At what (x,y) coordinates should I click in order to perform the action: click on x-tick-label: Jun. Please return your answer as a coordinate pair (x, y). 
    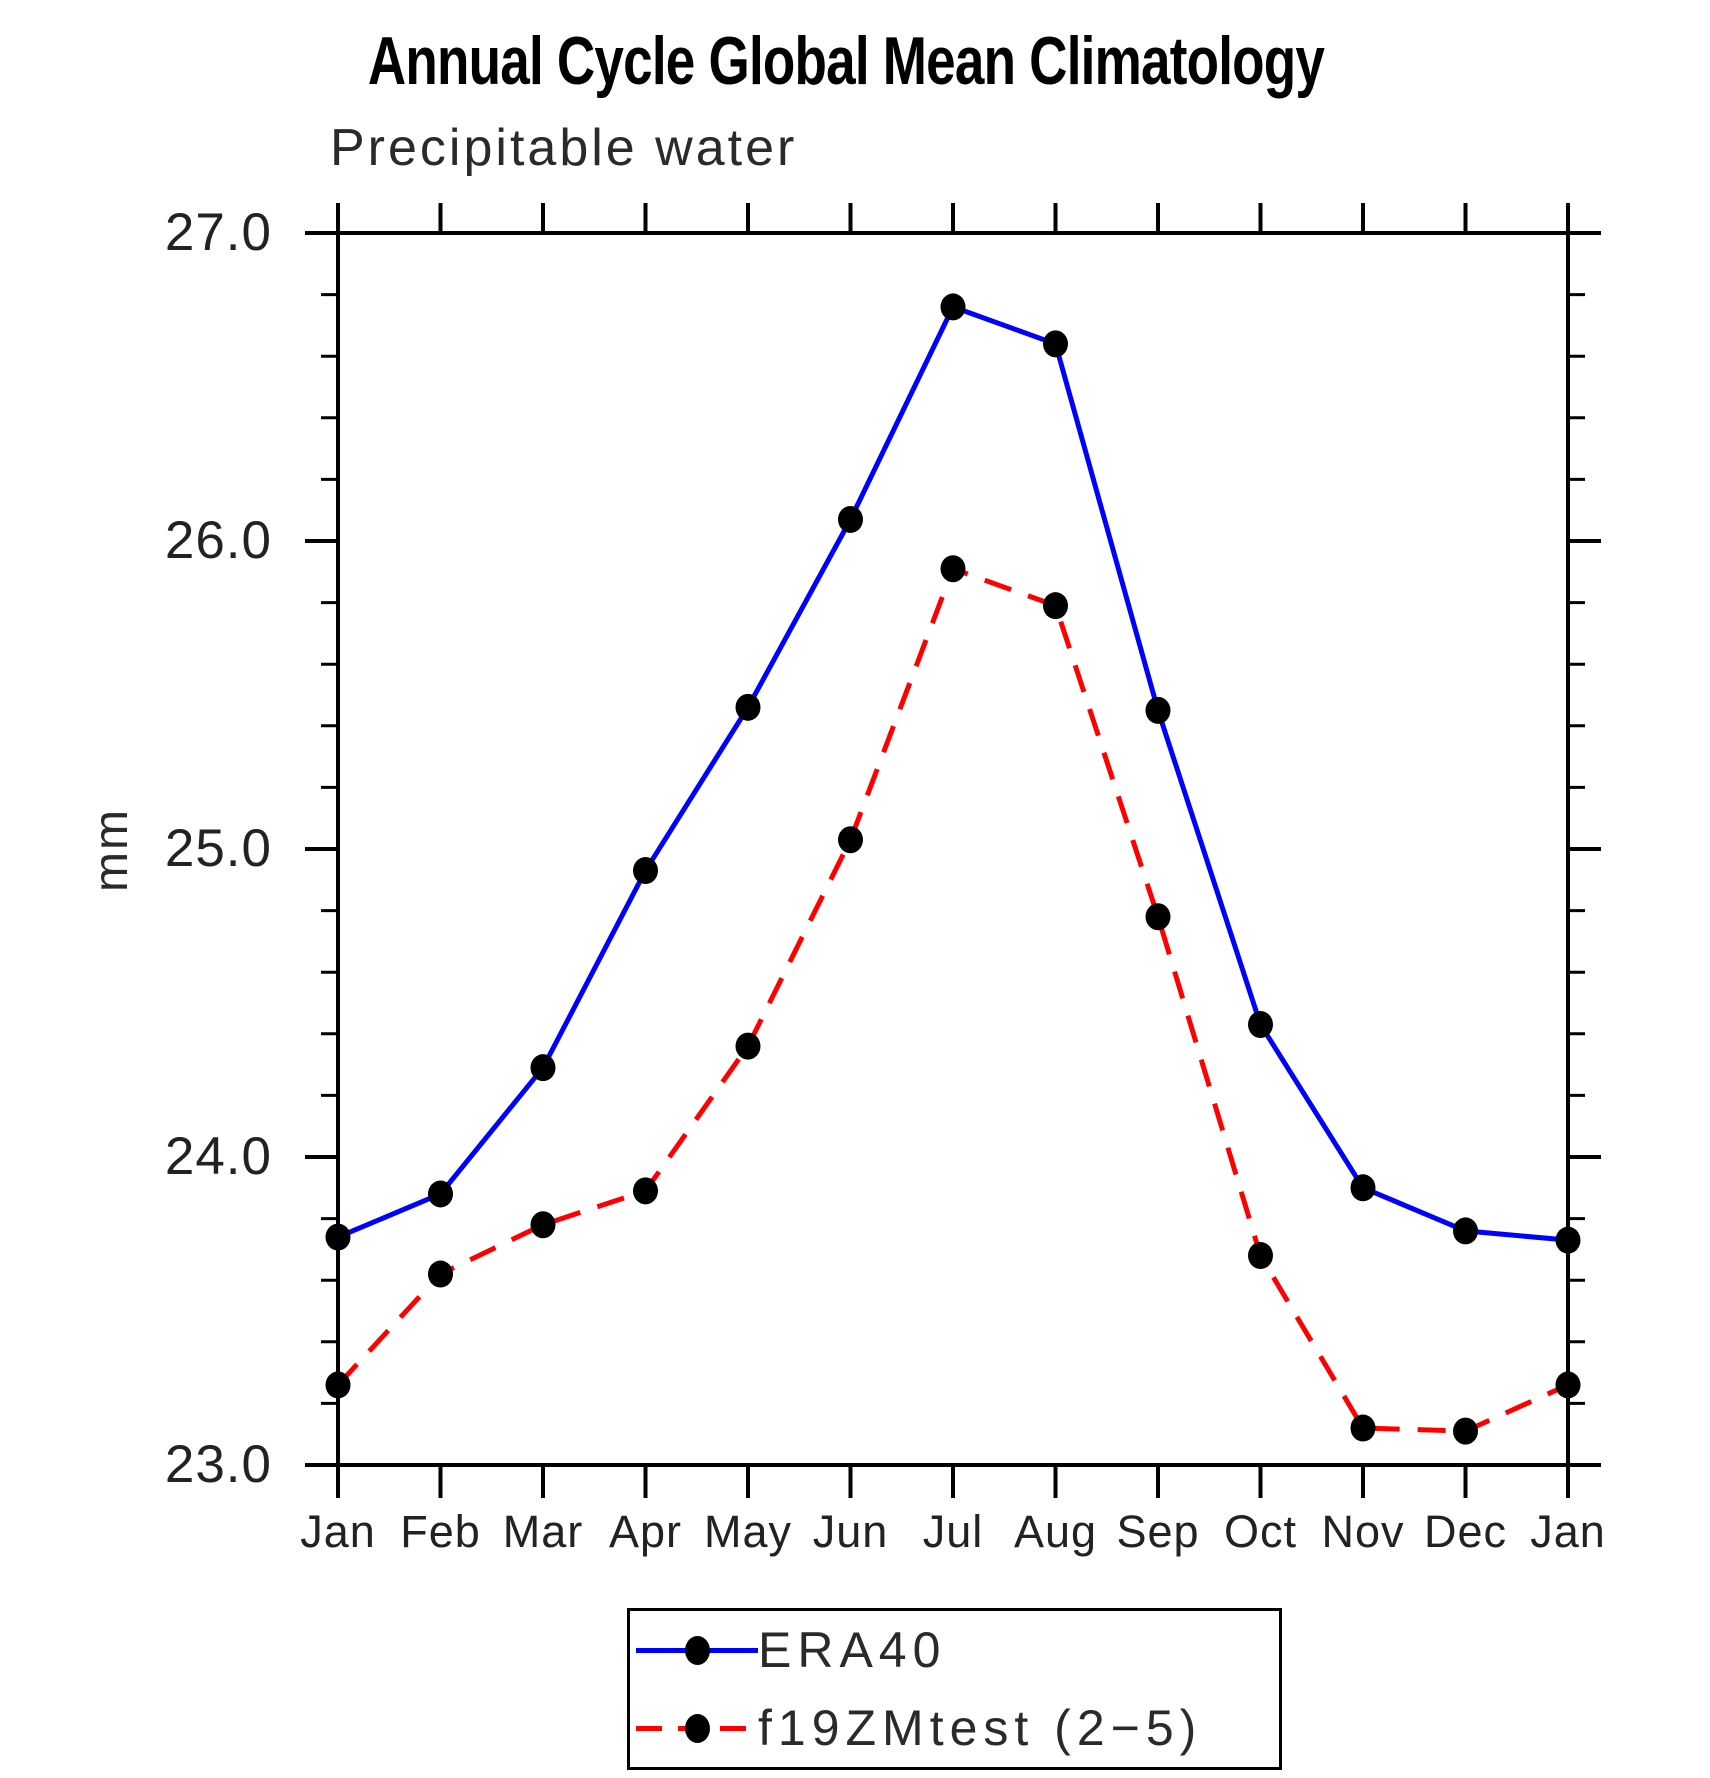
    Looking at the image, I should click on (850, 1531).